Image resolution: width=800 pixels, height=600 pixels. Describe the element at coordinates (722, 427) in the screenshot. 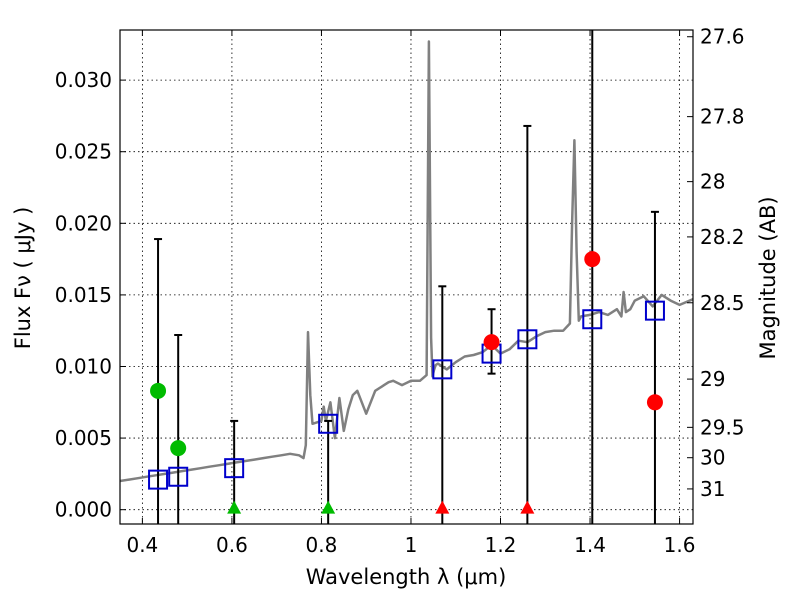

I see `right-tick-label: 29.5` at that location.